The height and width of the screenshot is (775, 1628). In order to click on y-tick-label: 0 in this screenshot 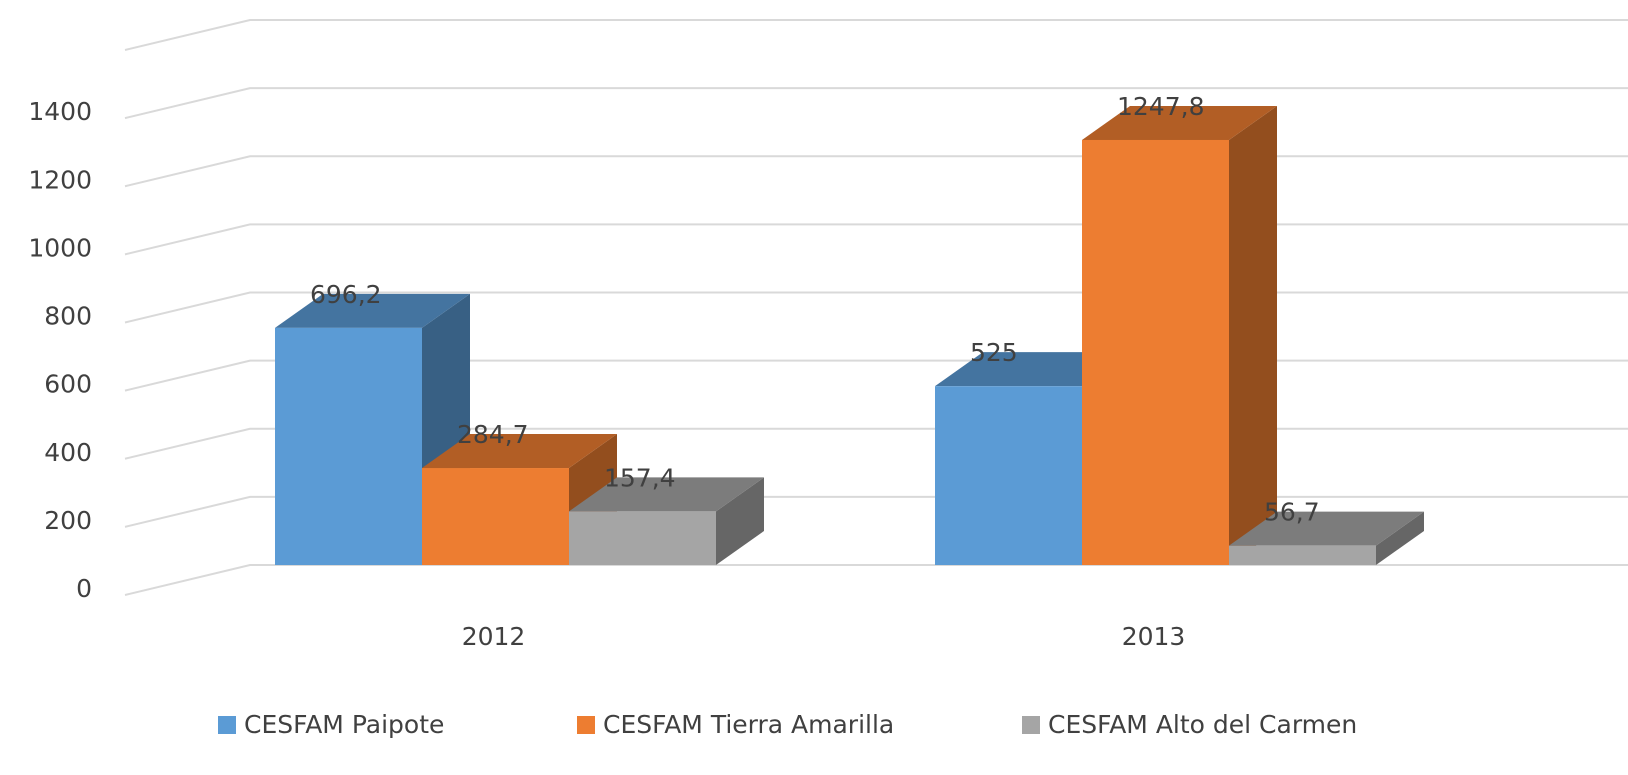, I will do `click(84, 588)`.